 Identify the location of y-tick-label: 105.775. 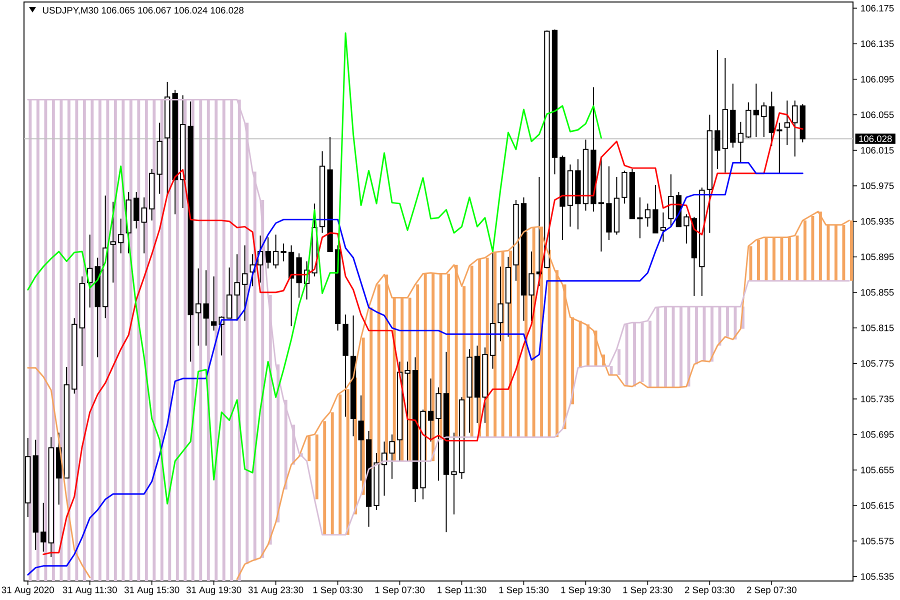
(877, 363).